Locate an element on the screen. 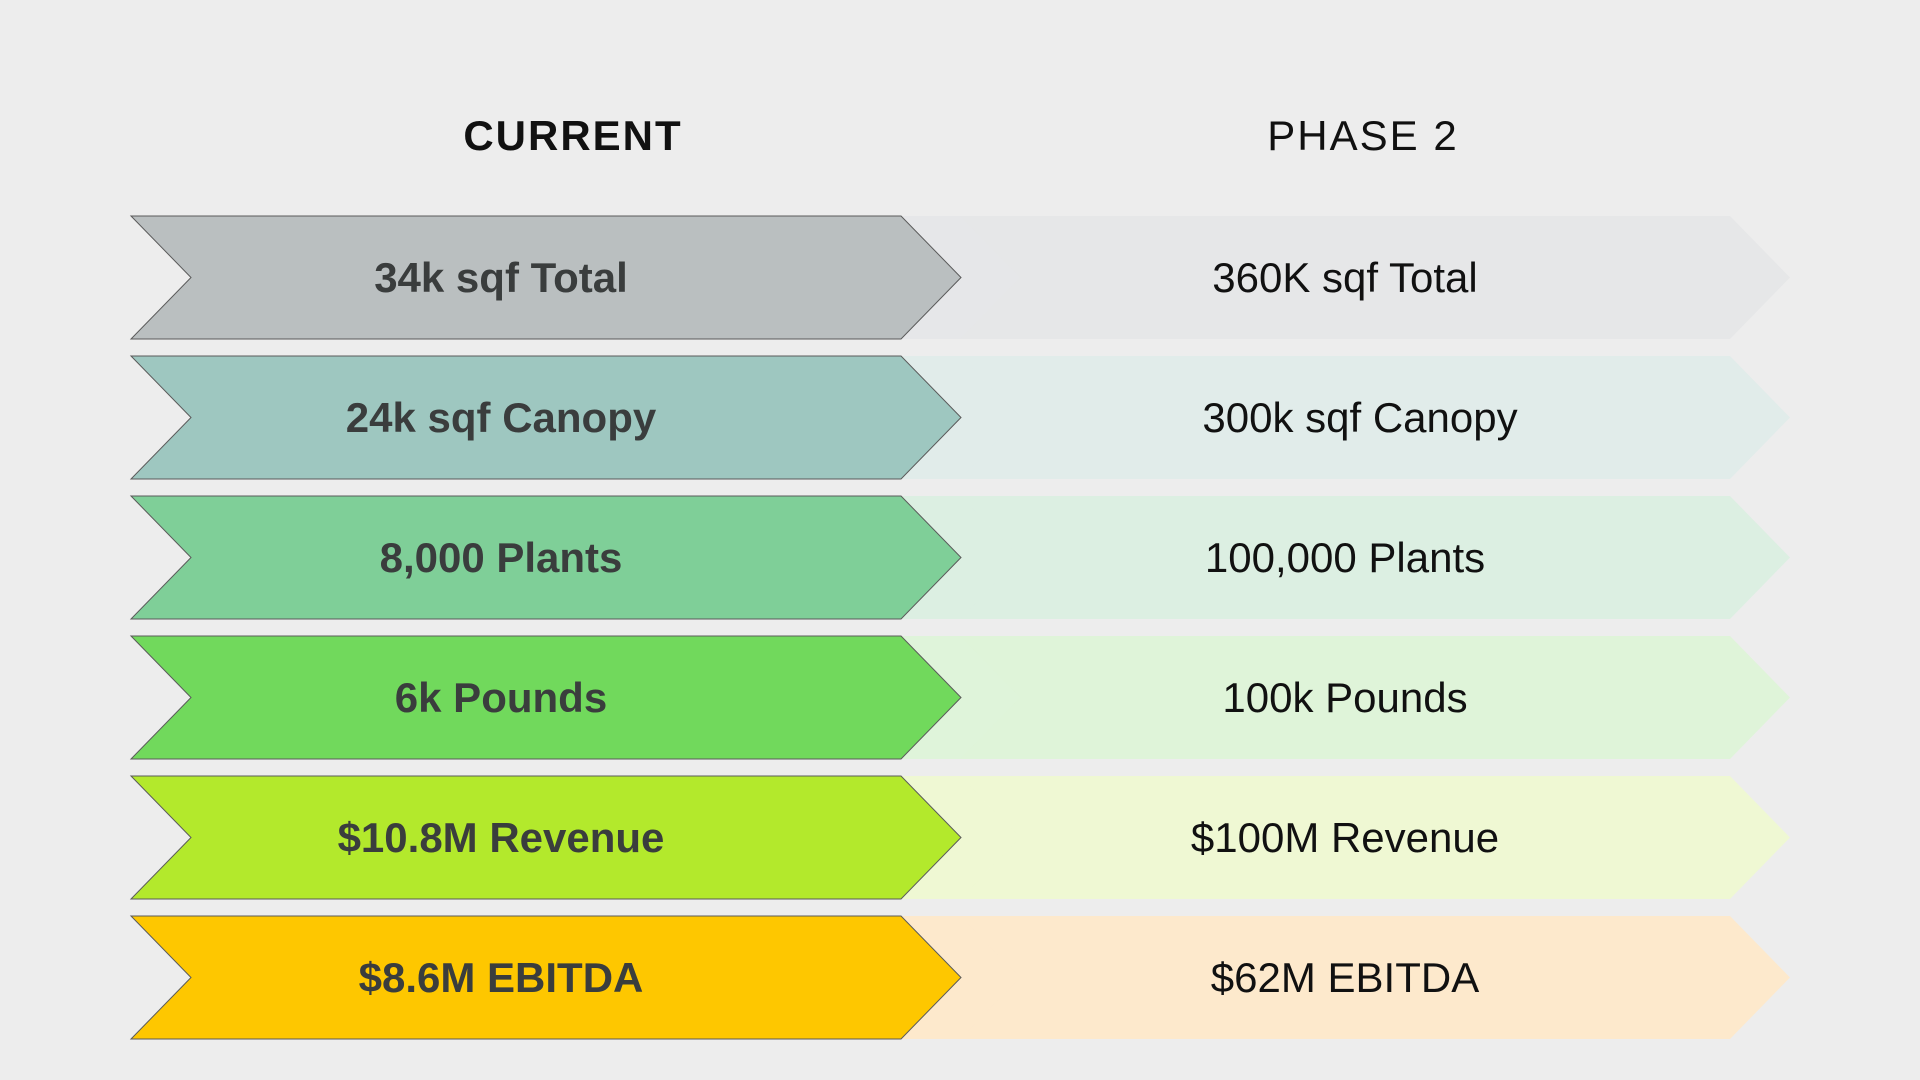 The height and width of the screenshot is (1080, 1920). metric-row-canopy: 300k sqf Canopy 24k sqf Canopy is located at coordinates (960, 417).